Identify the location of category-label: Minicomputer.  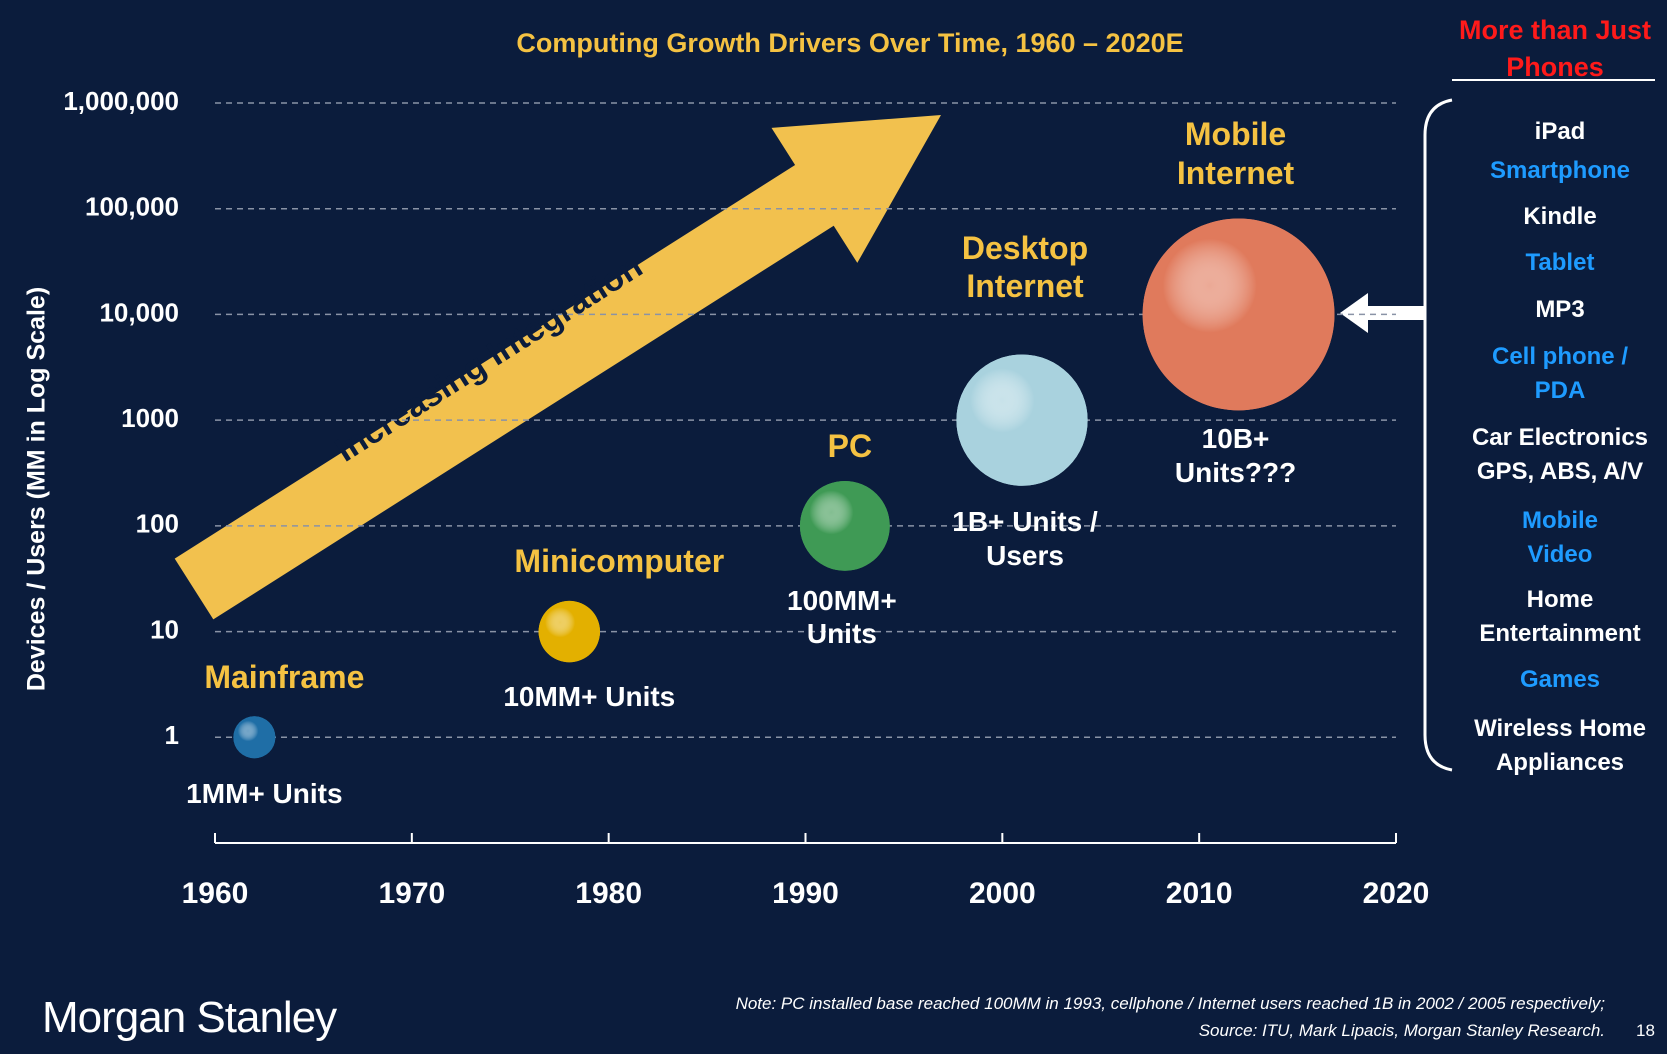
(619, 561).